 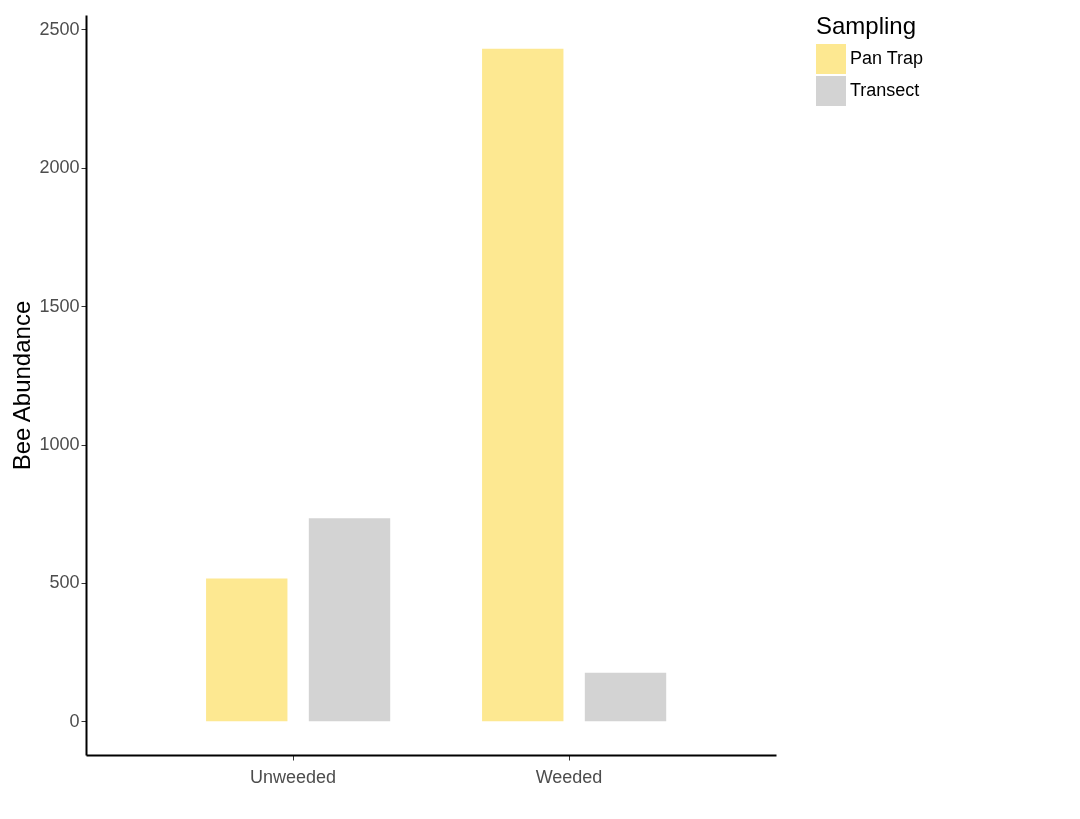 What do you see at coordinates (64, 582) in the screenshot?
I see `y-tick-label: 500` at bounding box center [64, 582].